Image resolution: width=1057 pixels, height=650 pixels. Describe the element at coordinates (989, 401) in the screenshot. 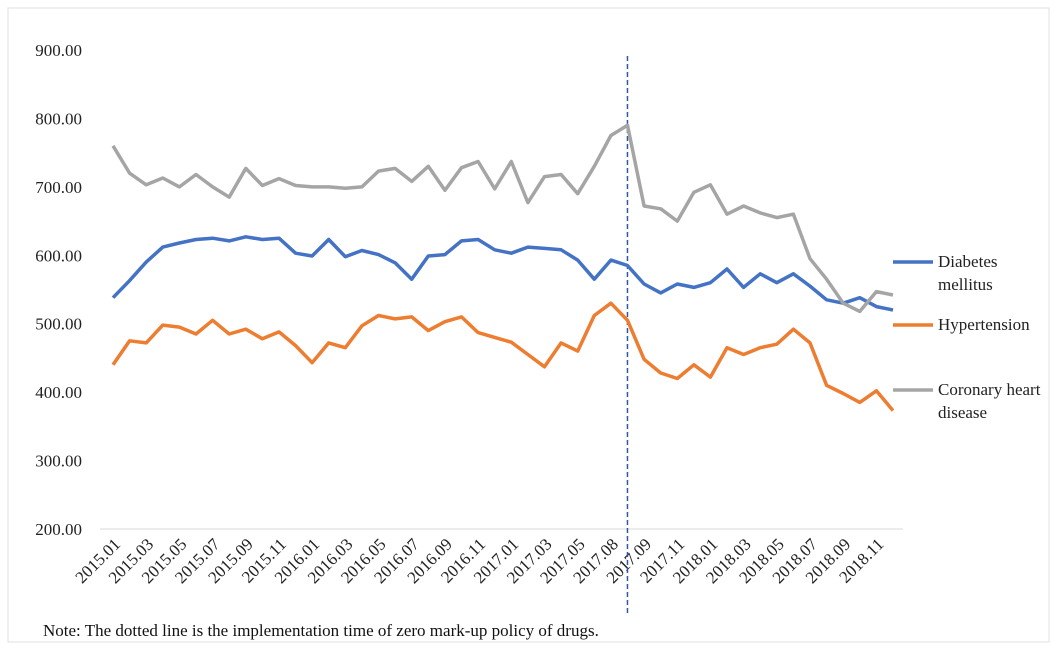

I see `legend-label: Coronary heart disease` at that location.